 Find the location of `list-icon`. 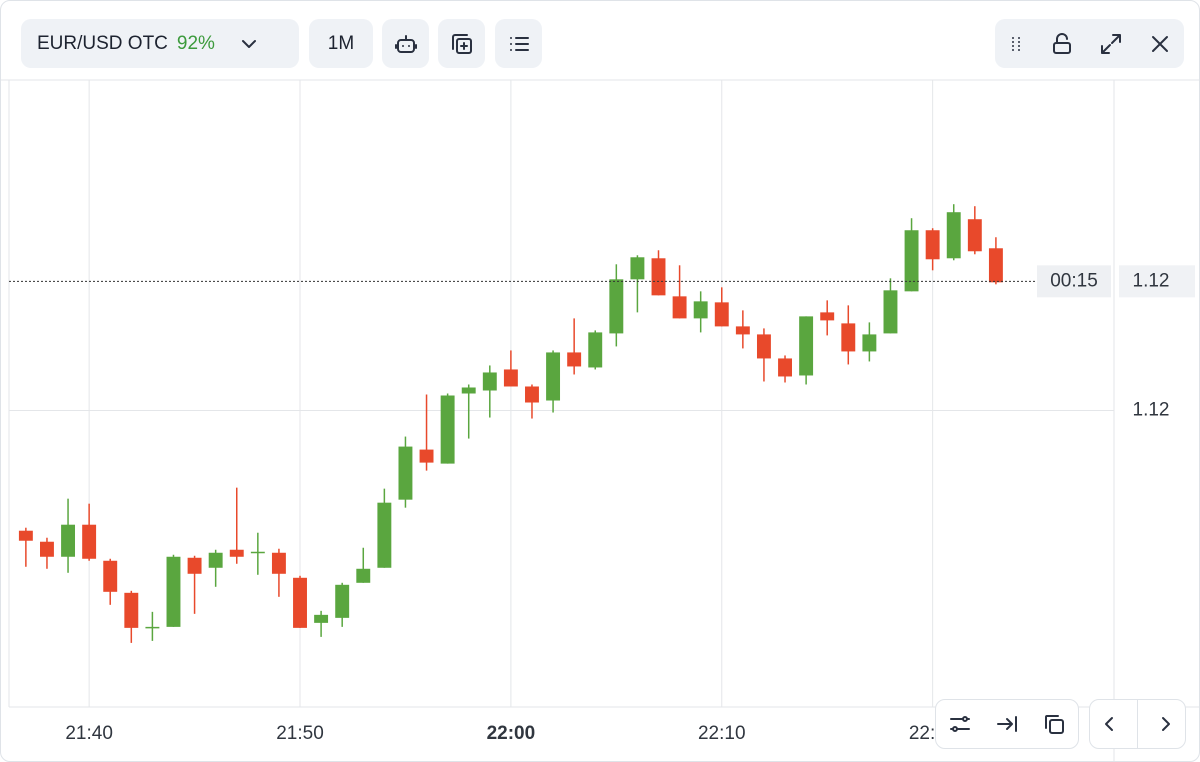

list-icon is located at coordinates (519, 43).